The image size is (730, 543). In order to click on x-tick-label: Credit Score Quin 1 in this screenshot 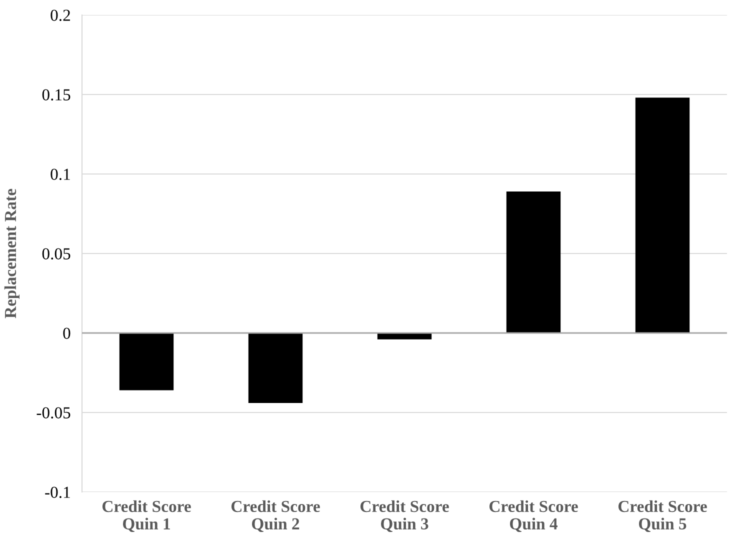, I will do `click(146, 516)`.